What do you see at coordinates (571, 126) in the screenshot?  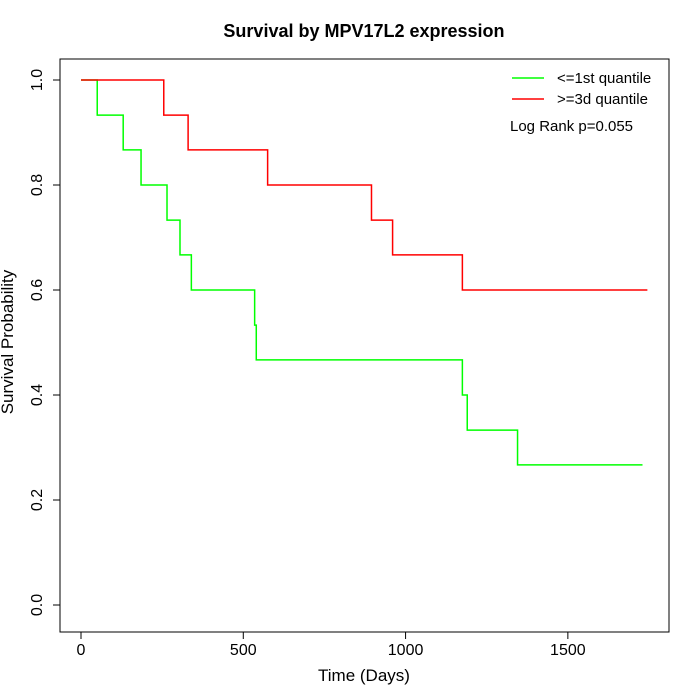 I see `logrank-annotation: Log Rank p=0.055` at bounding box center [571, 126].